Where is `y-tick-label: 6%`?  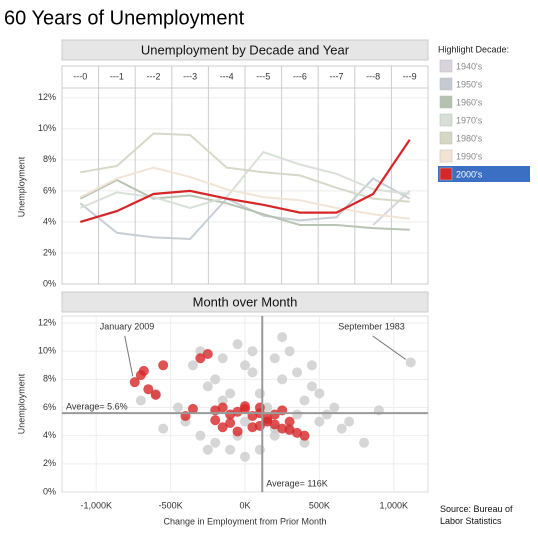 y-tick-label: 6% is located at coordinates (49, 407).